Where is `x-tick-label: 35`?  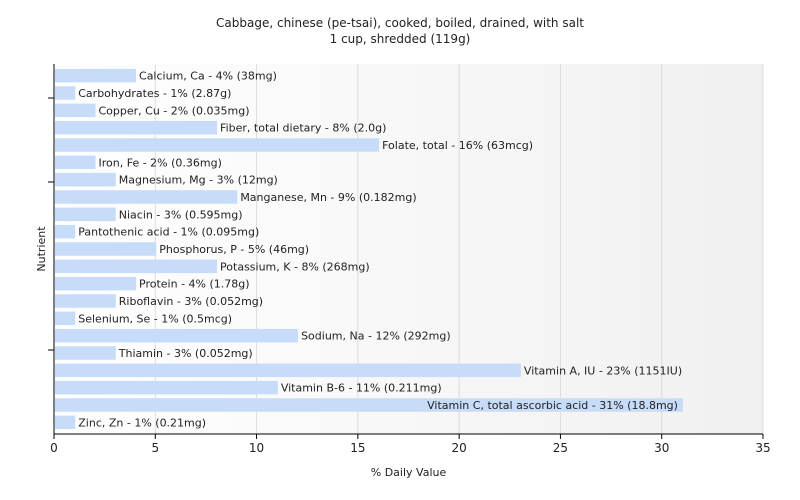 x-tick-label: 35 is located at coordinates (762, 448).